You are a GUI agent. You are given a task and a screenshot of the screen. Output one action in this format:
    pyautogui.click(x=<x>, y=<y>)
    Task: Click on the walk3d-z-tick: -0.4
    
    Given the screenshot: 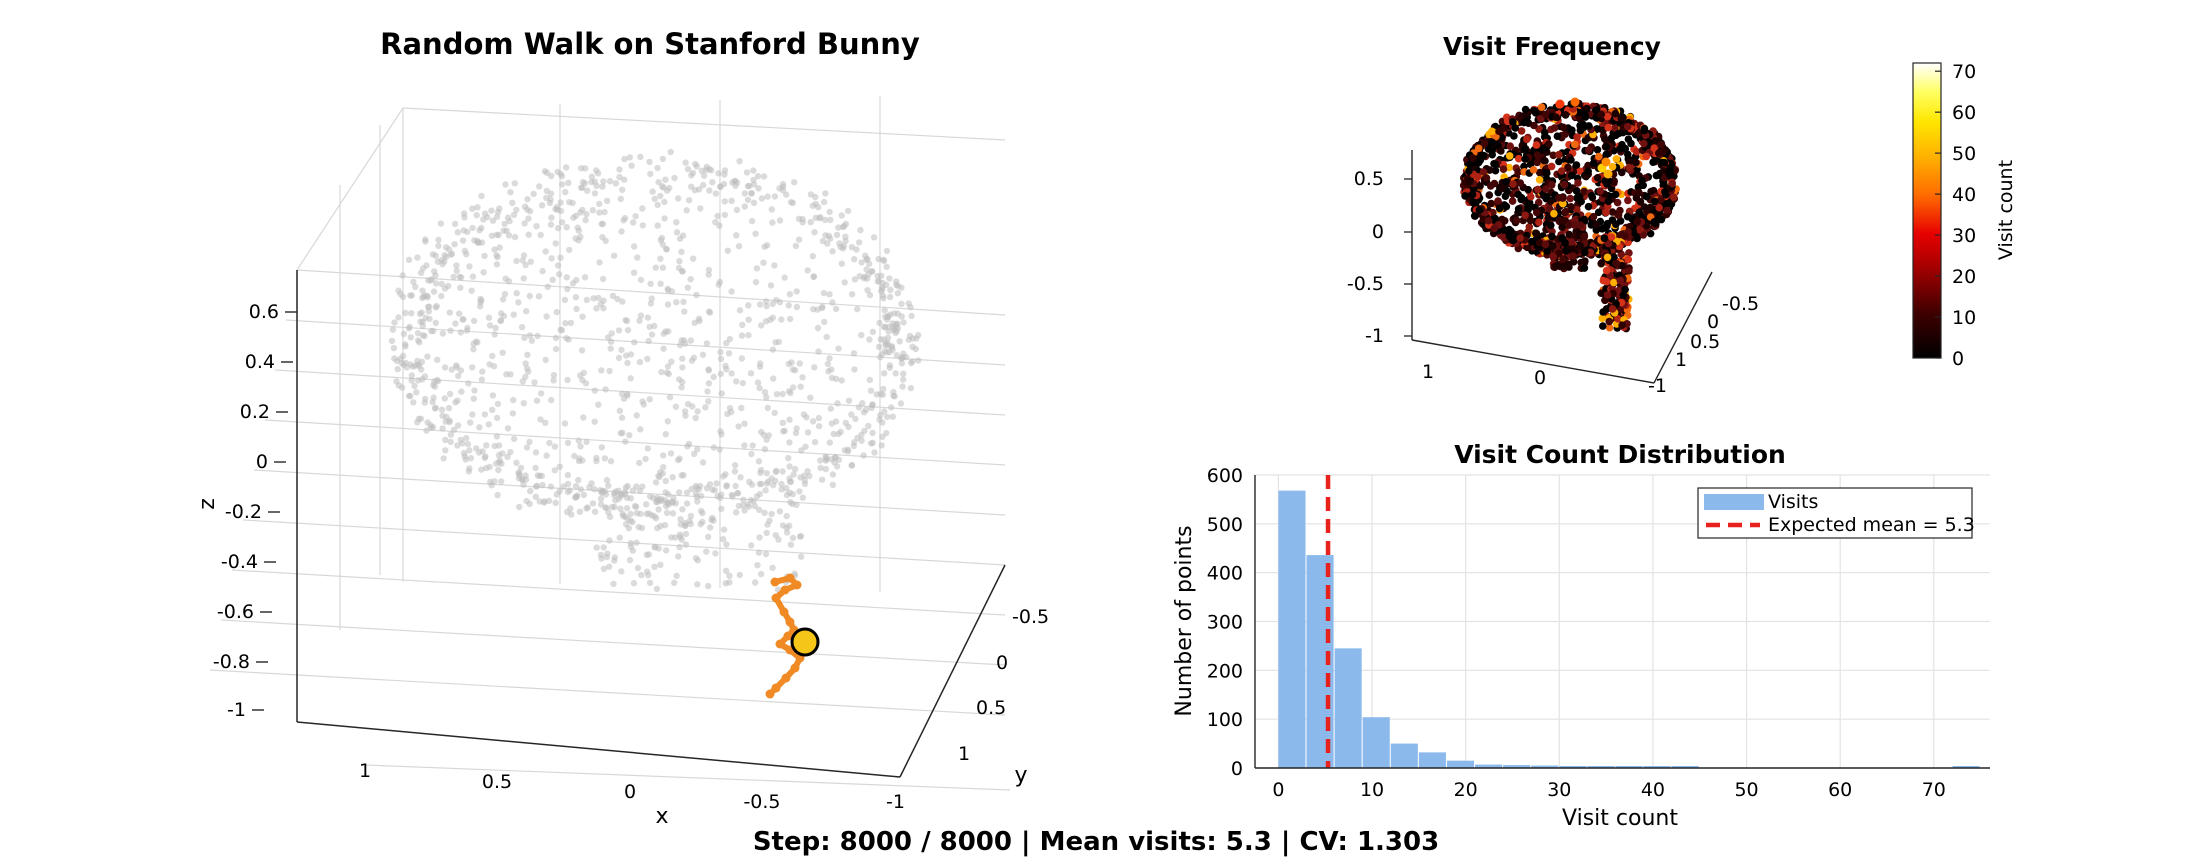 What is the action you would take?
    pyautogui.click(x=239, y=562)
    